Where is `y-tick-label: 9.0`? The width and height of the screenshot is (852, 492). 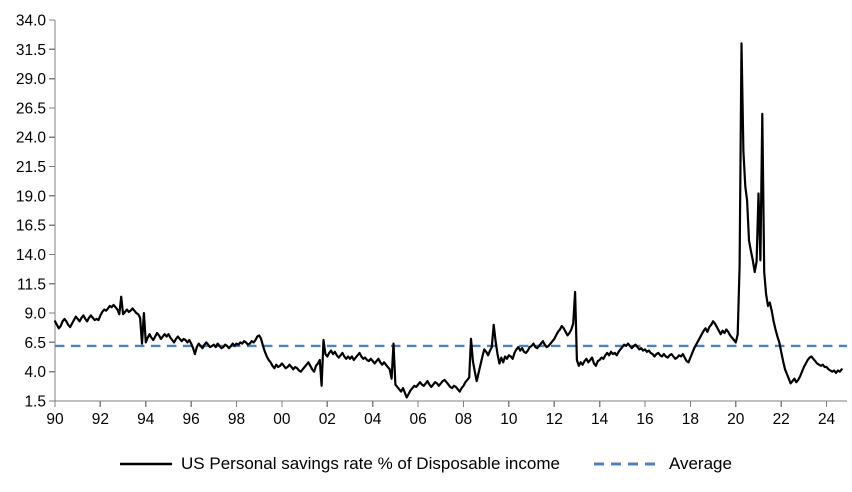 y-tick-label: 9.0 is located at coordinates (35, 314).